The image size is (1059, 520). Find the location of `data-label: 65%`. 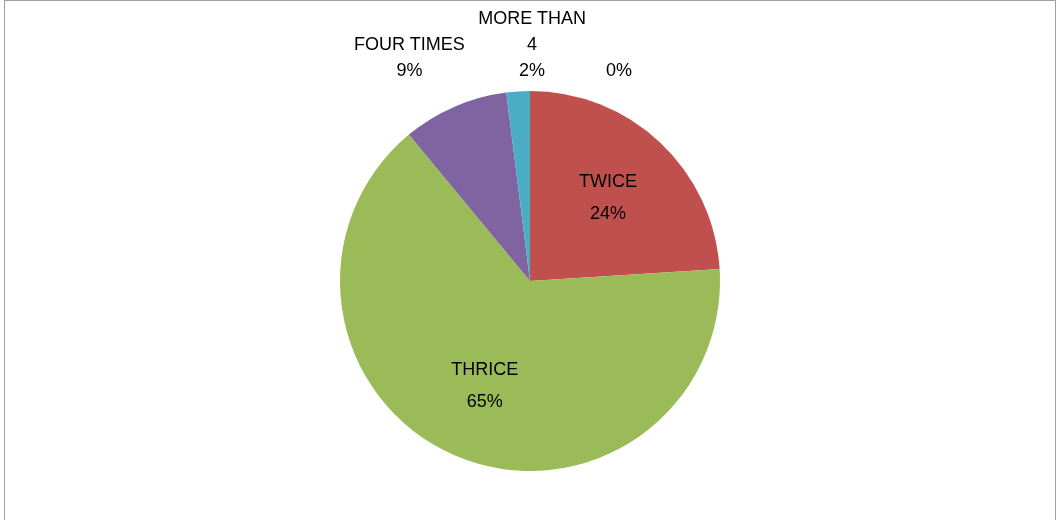

data-label: 65% is located at coordinates (484, 400).